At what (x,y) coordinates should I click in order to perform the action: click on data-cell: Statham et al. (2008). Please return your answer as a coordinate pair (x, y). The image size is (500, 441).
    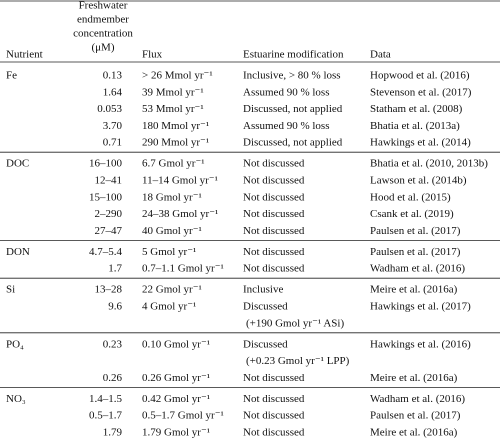
    Looking at the image, I should click on (416, 109).